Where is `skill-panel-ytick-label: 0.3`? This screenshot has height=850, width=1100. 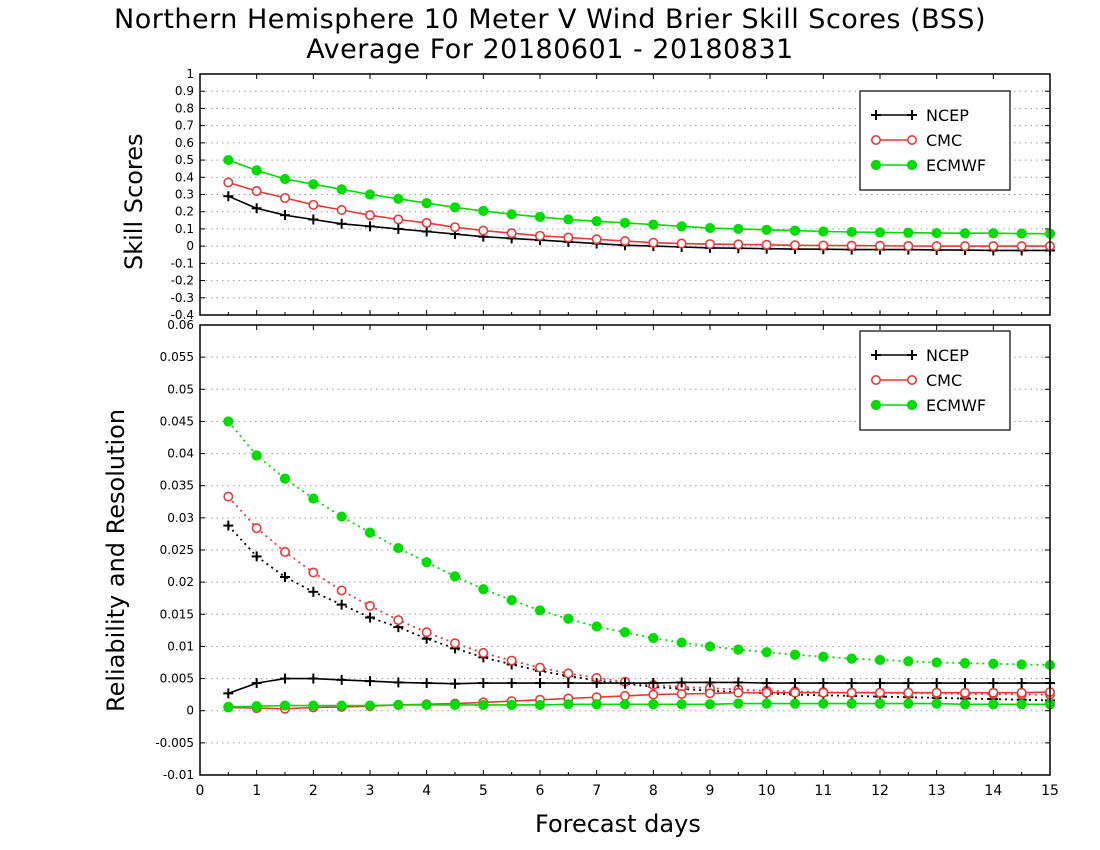 skill-panel-ytick-label: 0.3 is located at coordinates (184, 195).